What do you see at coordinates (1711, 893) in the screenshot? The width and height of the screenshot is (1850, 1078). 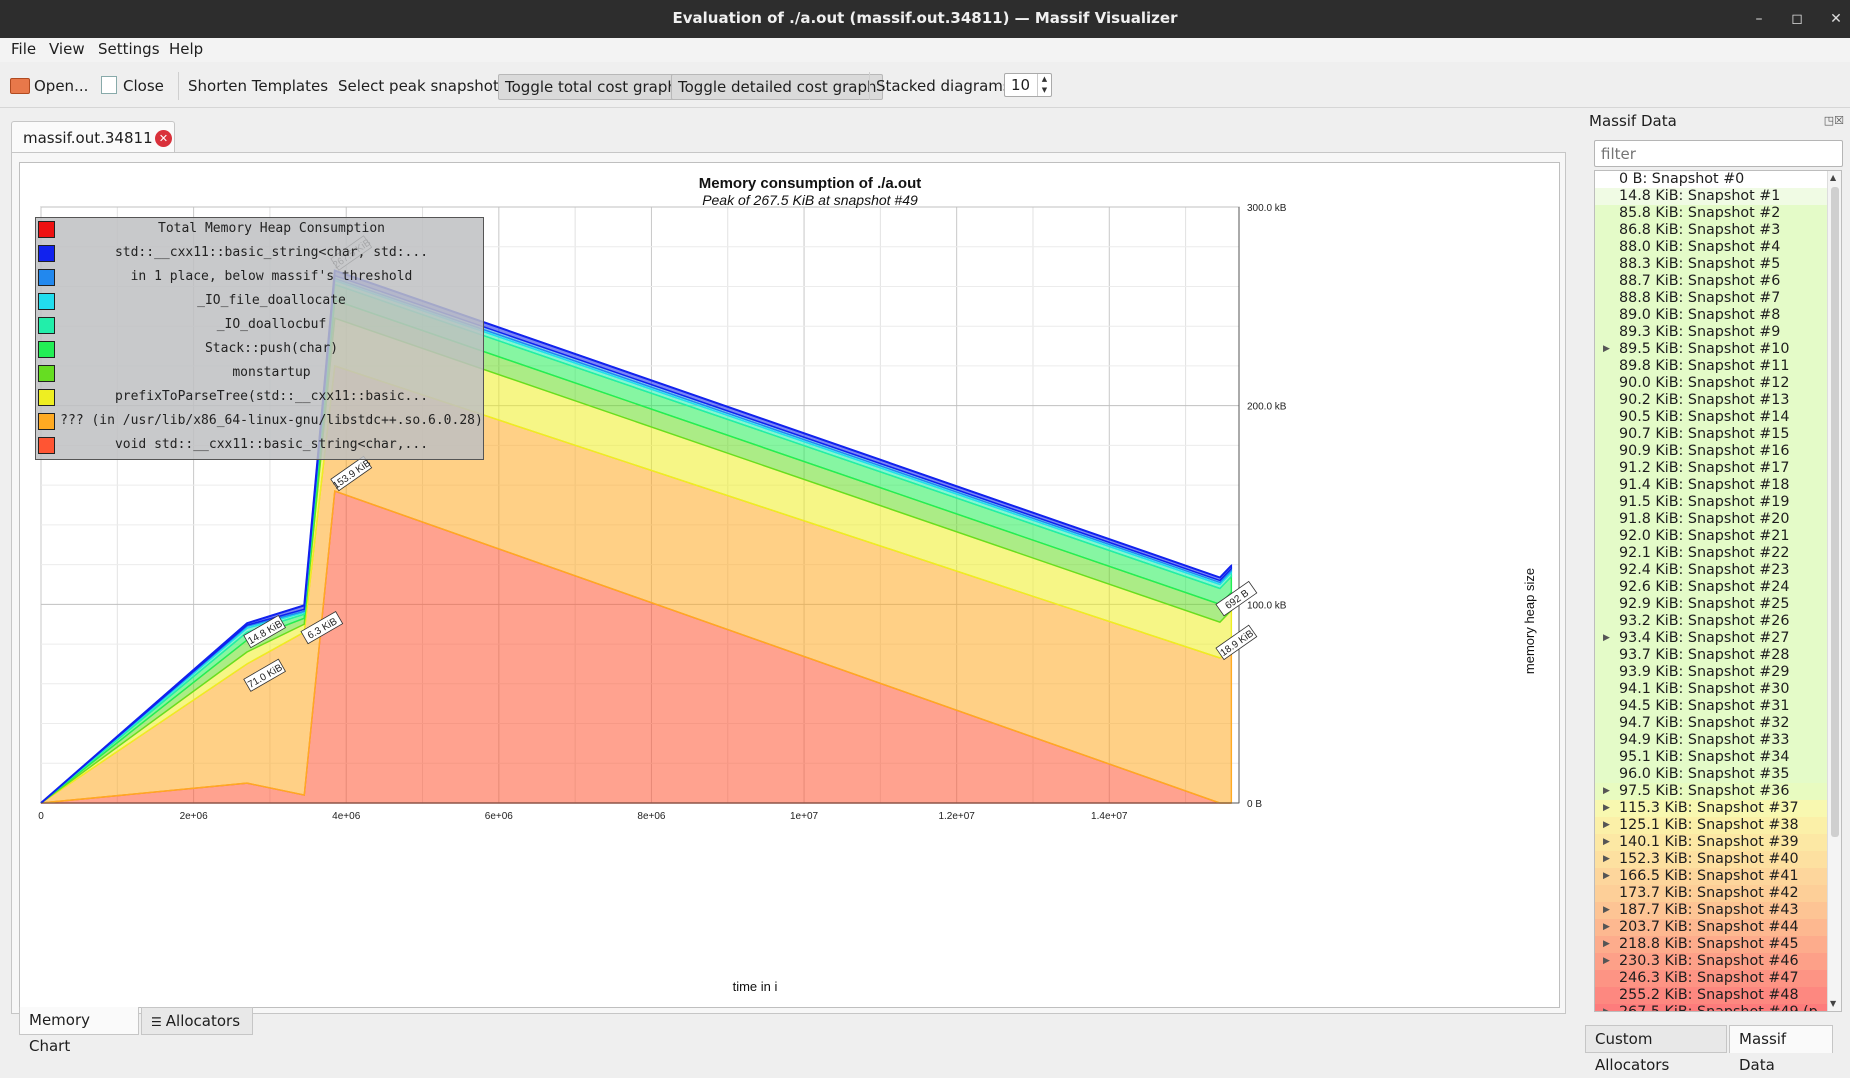 I see `snapshot-row: 173.7 KiB: Snapshot #42` at bounding box center [1711, 893].